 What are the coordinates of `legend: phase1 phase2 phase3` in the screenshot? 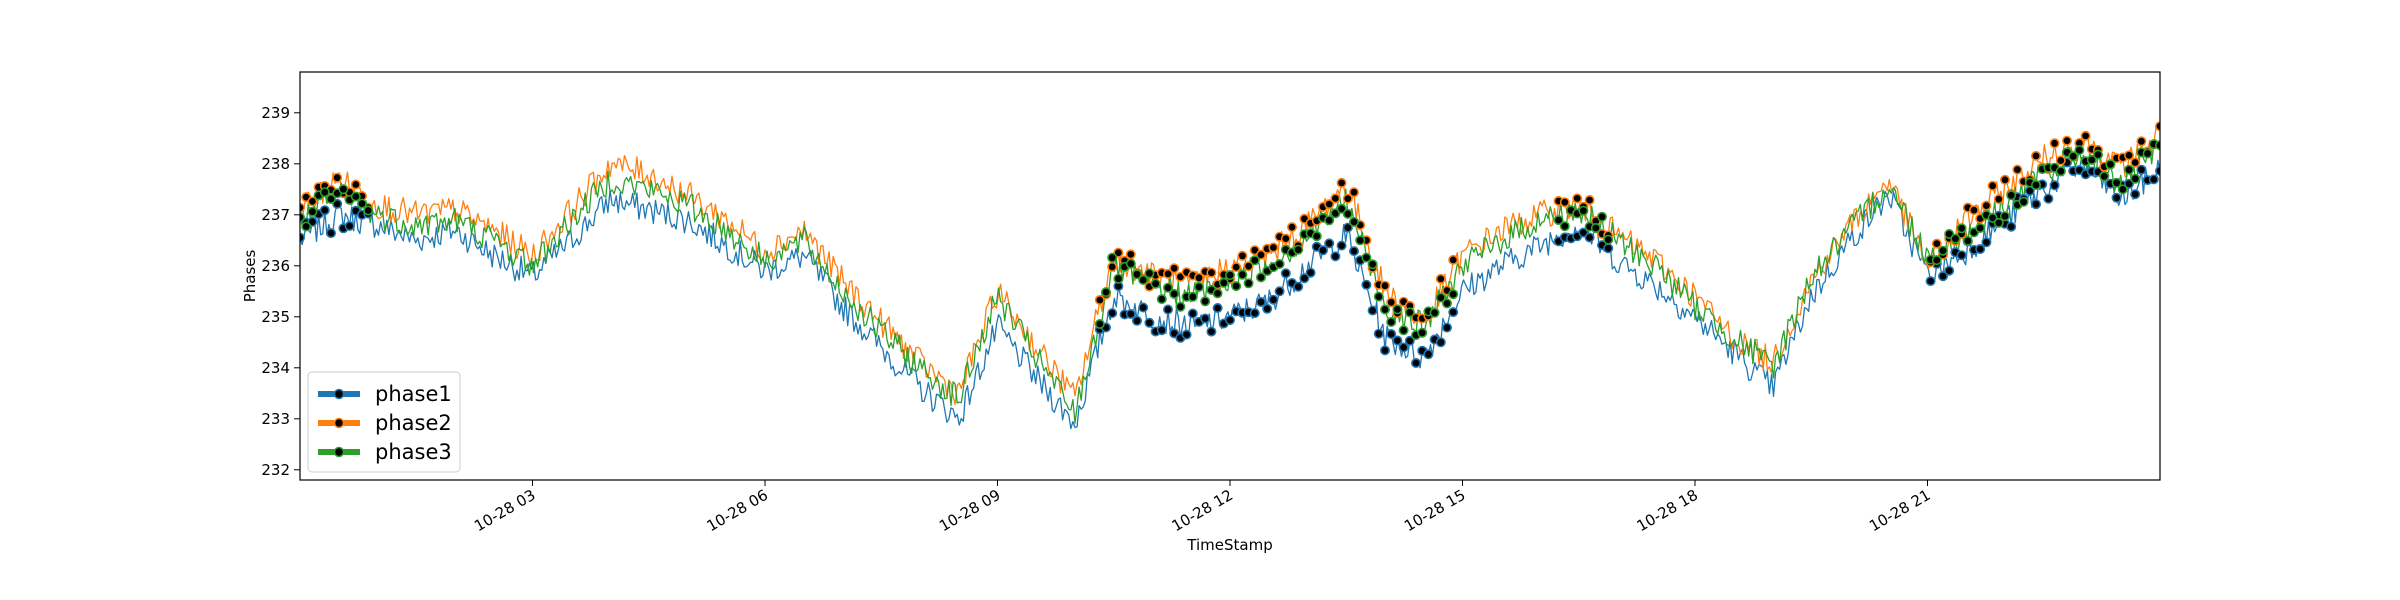 It's located at (384, 422).